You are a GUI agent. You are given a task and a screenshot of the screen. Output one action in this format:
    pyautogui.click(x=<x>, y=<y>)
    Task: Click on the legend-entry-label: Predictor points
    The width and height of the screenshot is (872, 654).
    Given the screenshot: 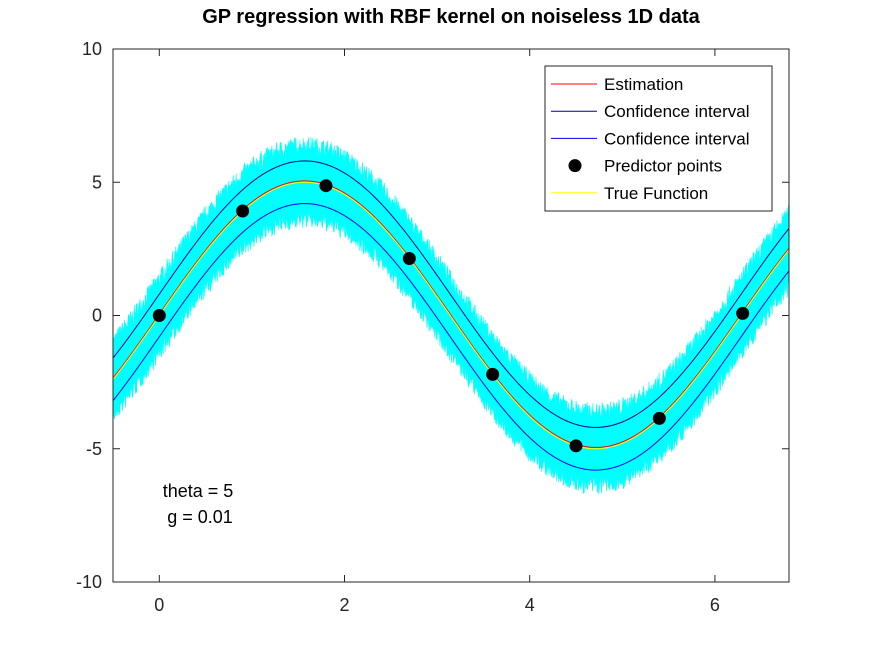 What is the action you would take?
    pyautogui.click(x=663, y=166)
    